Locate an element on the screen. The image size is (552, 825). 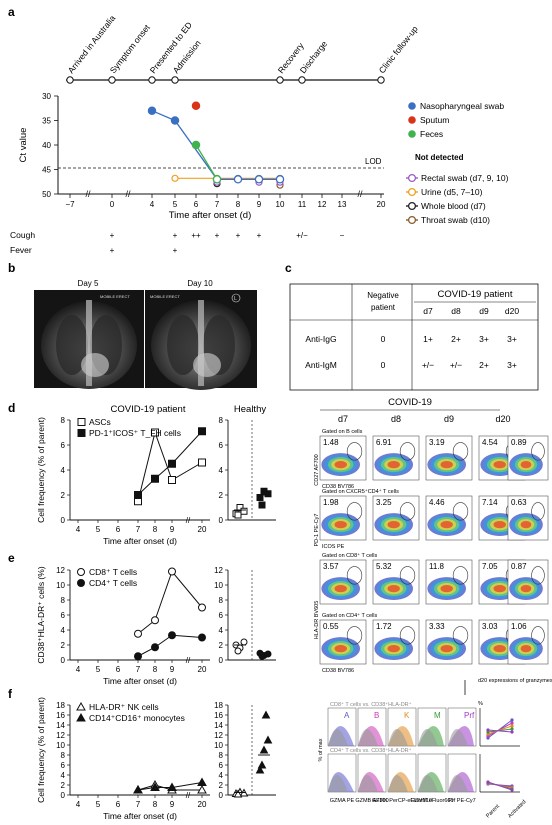
nd-label: Rectal swab (d7, 9, 10) is located at coordinates (465, 178).